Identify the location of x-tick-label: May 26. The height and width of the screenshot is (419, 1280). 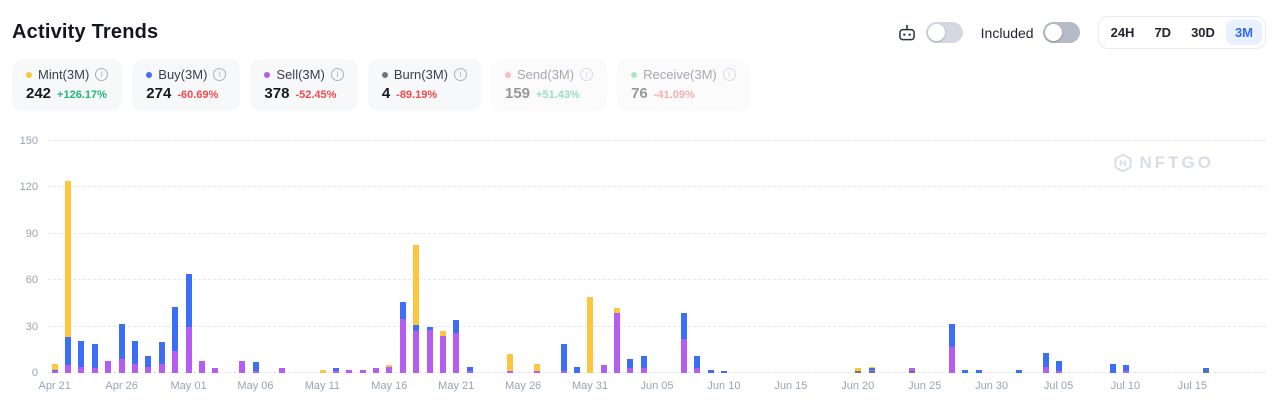
(523, 386).